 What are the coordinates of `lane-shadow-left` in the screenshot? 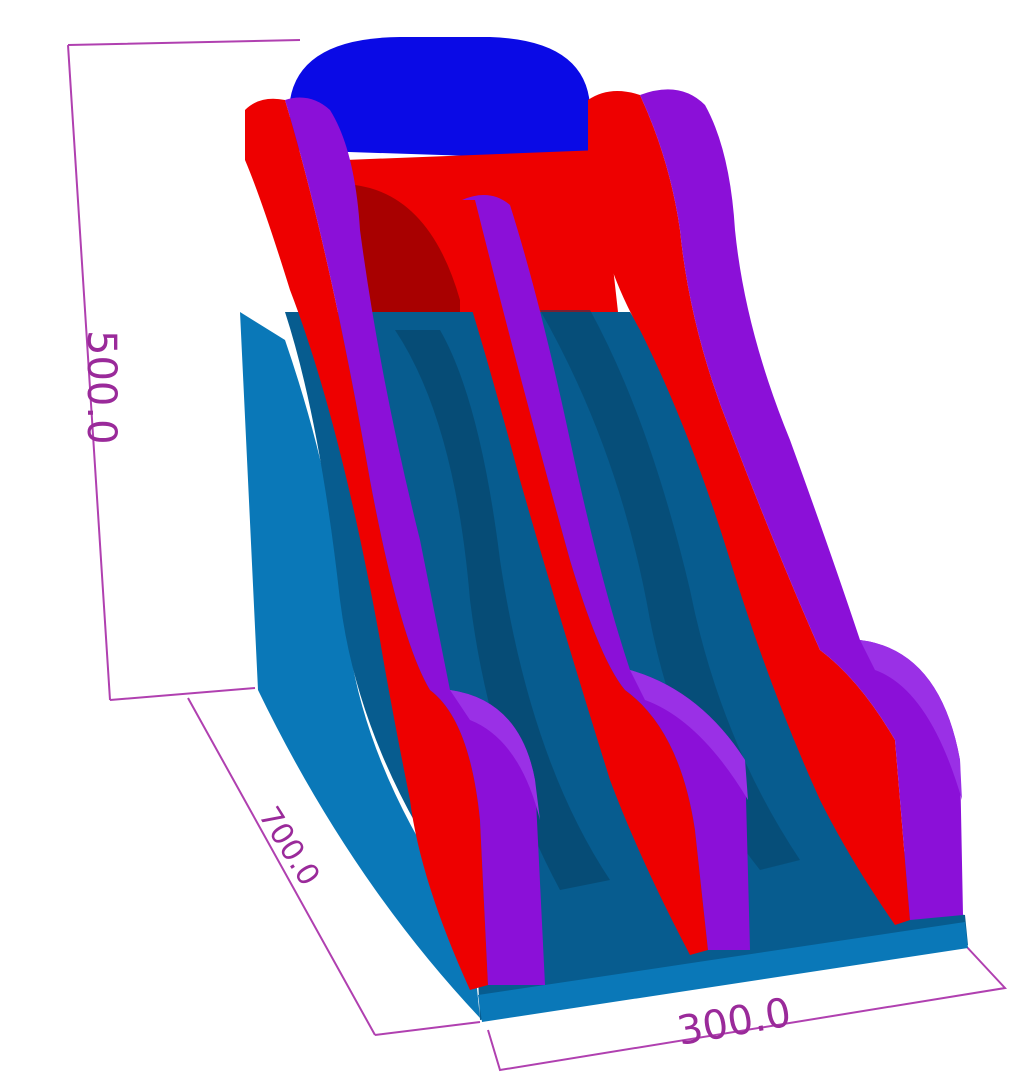 It's located at (502, 610).